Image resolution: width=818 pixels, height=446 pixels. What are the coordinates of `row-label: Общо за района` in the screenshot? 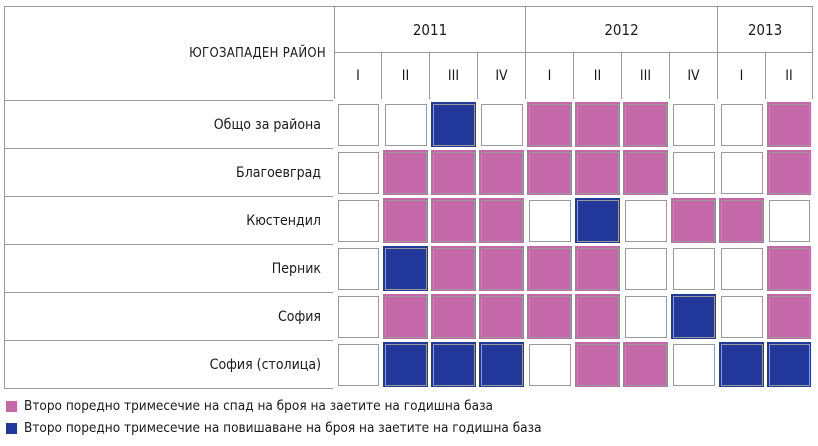 It's located at (169, 124).